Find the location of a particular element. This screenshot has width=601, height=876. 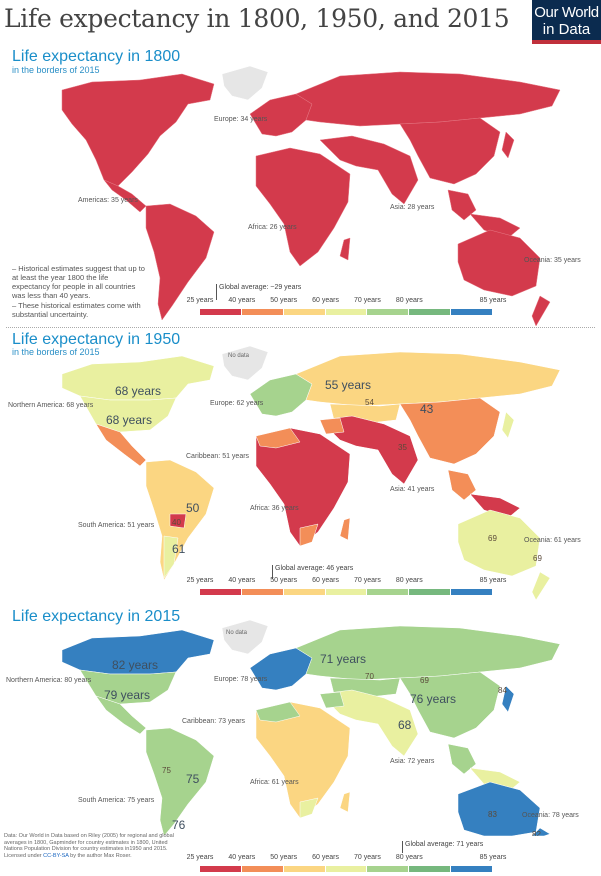

label-europe-1950: Europe: 62 years is located at coordinates (237, 403).